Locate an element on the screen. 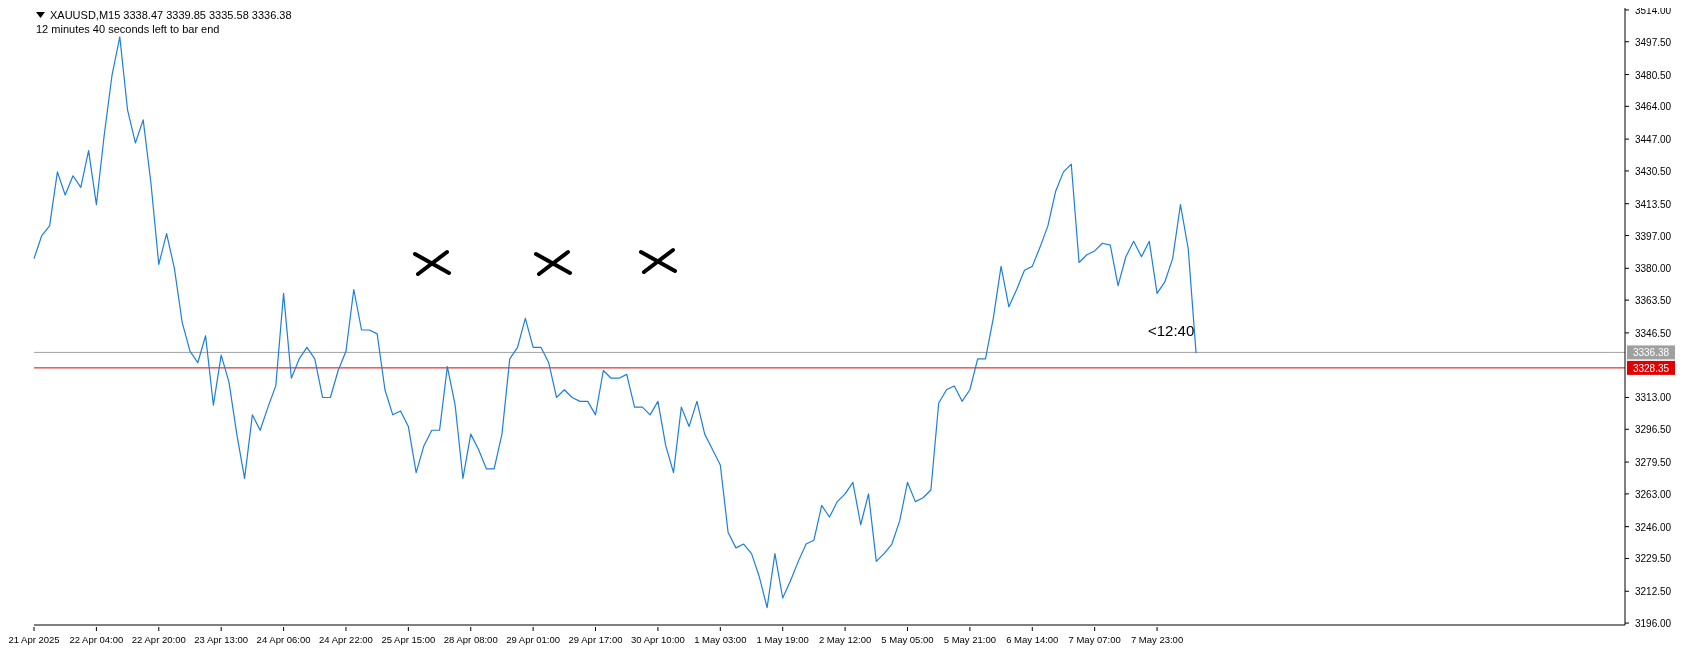 This screenshot has height=655, width=1685. x-tick-label: 24 Apr 06:00 is located at coordinates (283, 639).